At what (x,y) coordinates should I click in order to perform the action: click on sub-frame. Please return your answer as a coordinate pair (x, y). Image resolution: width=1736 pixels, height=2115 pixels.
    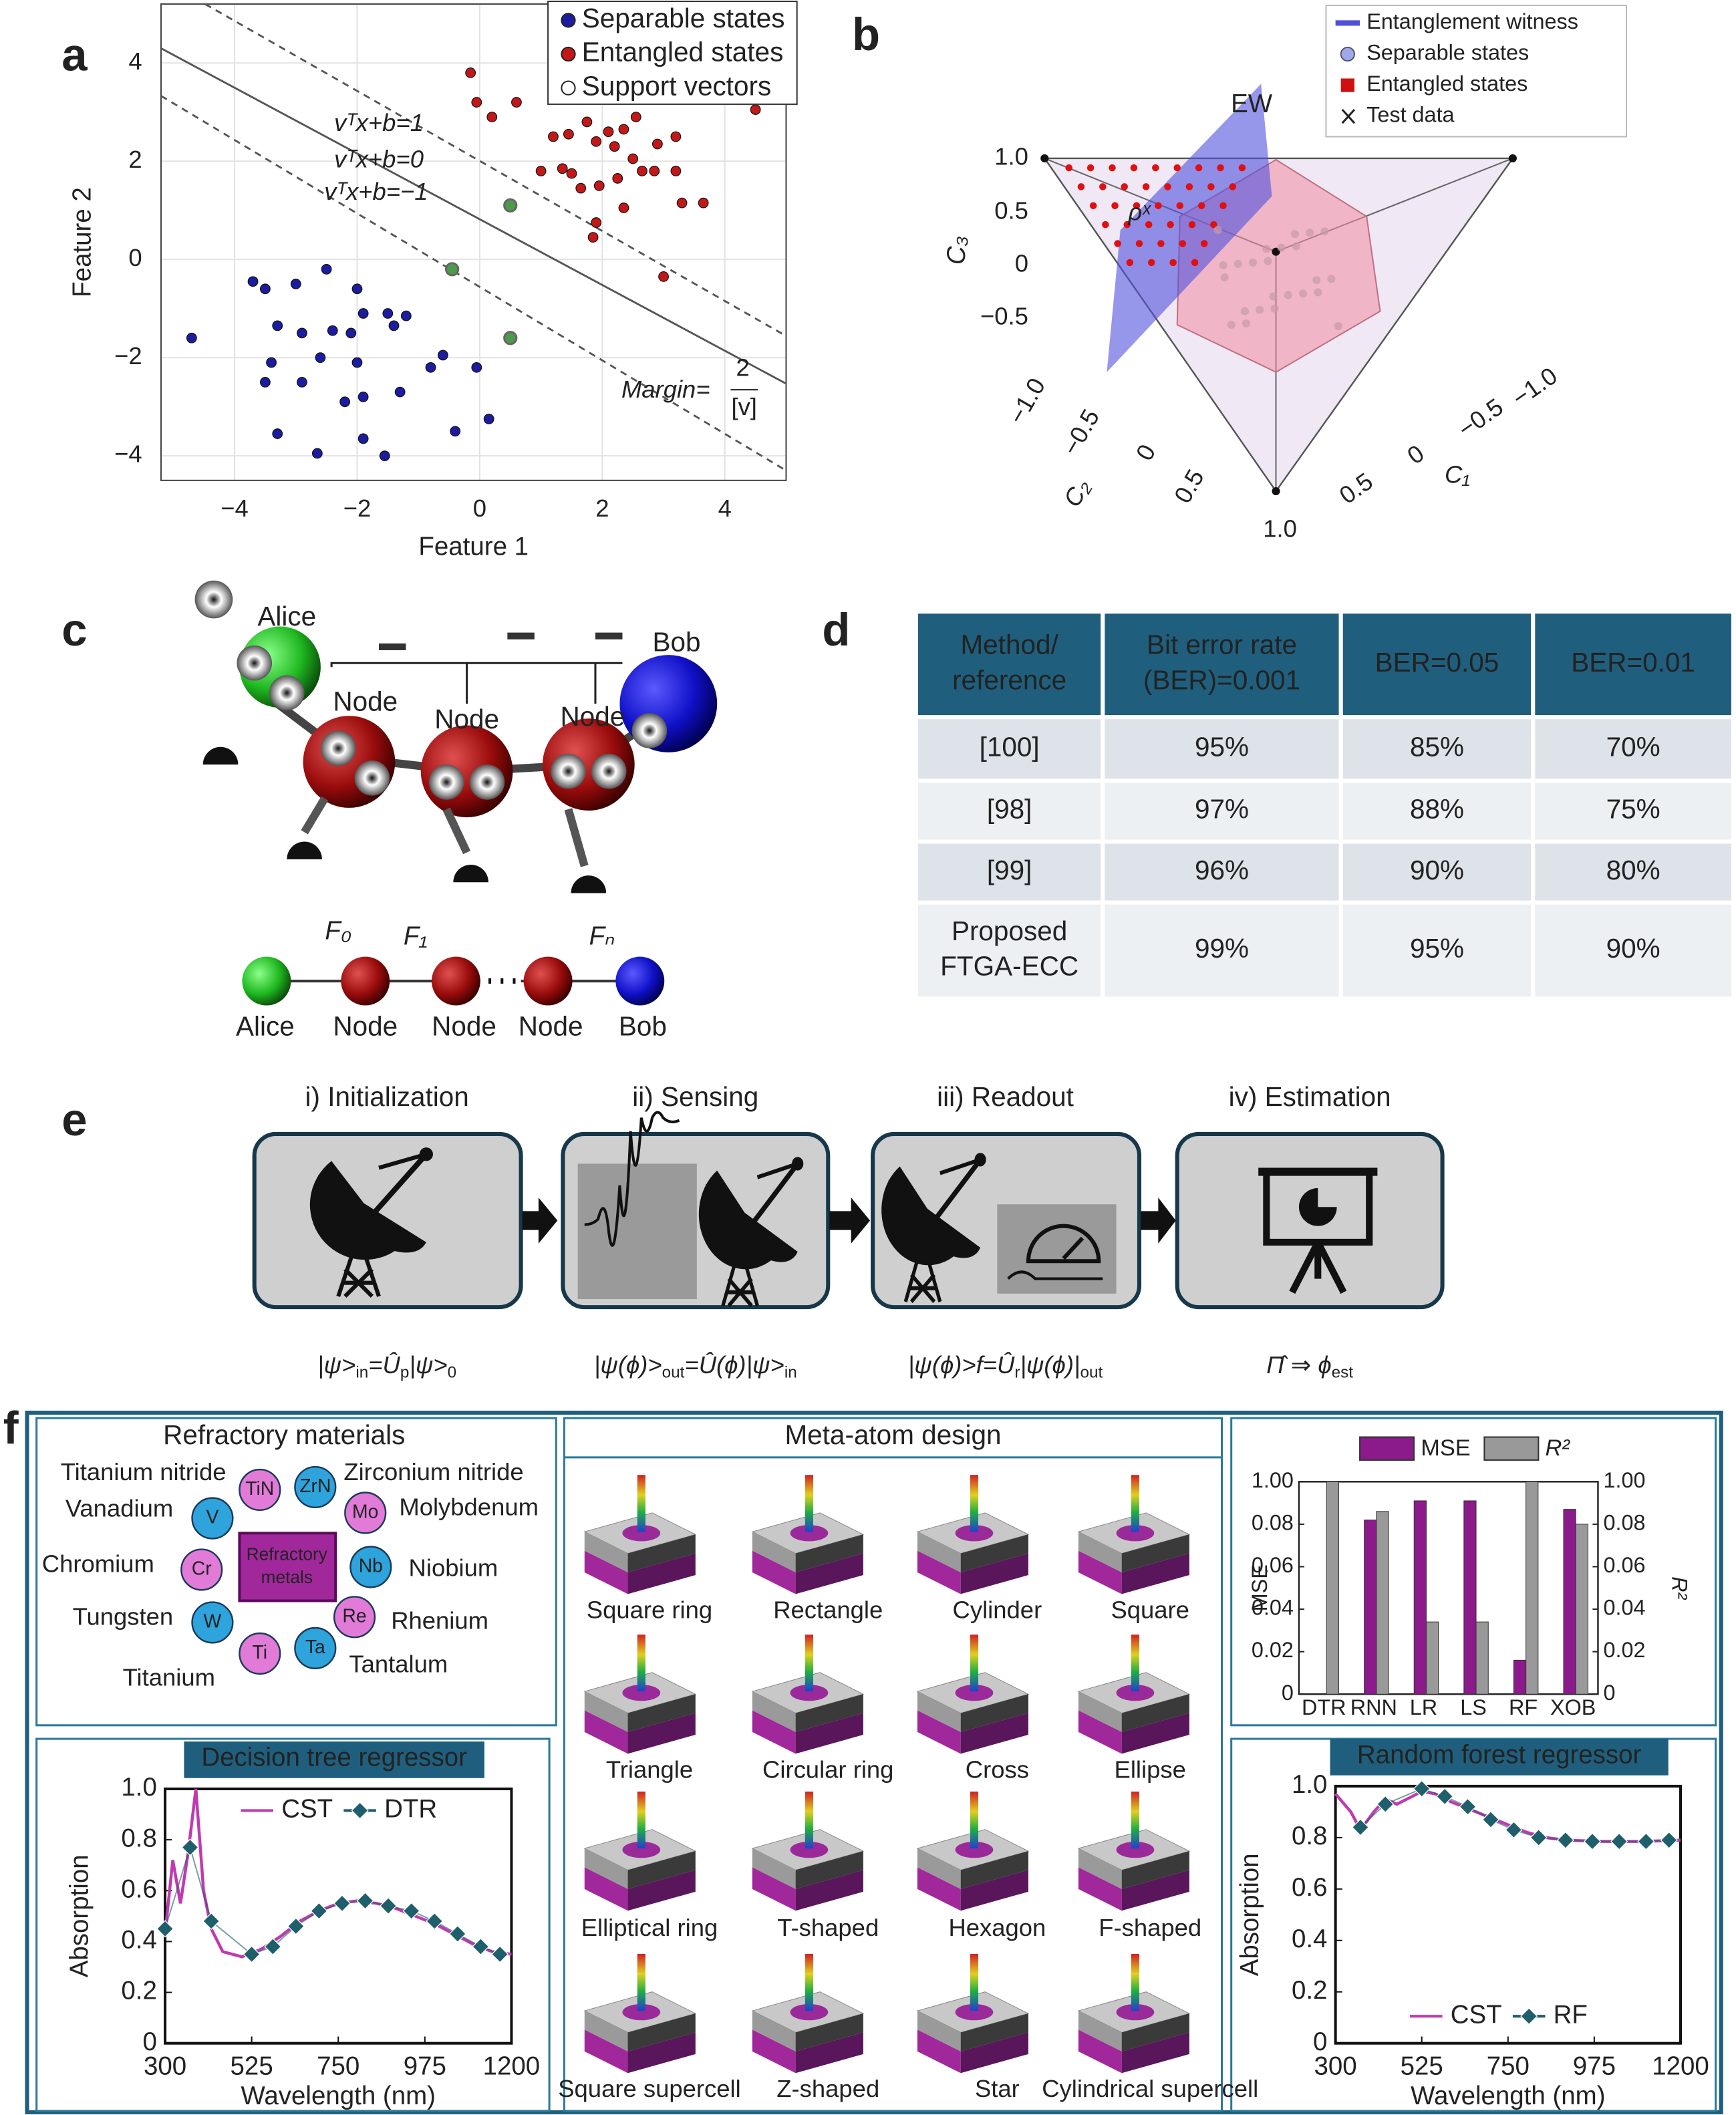
    Looking at the image, I should click on (296, 1572).